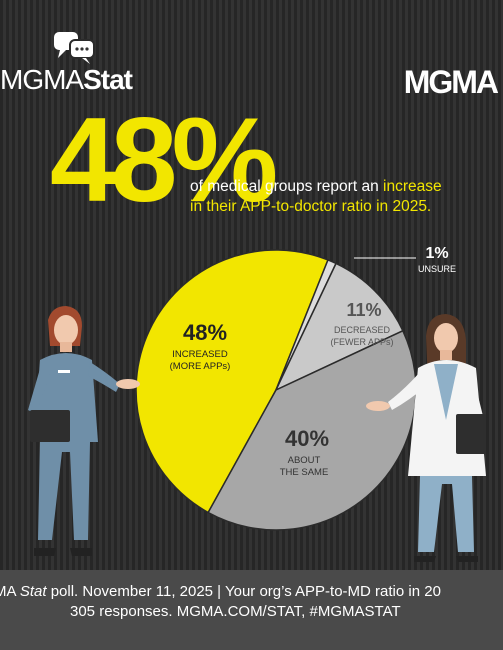 This screenshot has height=650, width=503. Describe the element at coordinates (426, 438) in the screenshot. I see `doctor-illustration` at that location.